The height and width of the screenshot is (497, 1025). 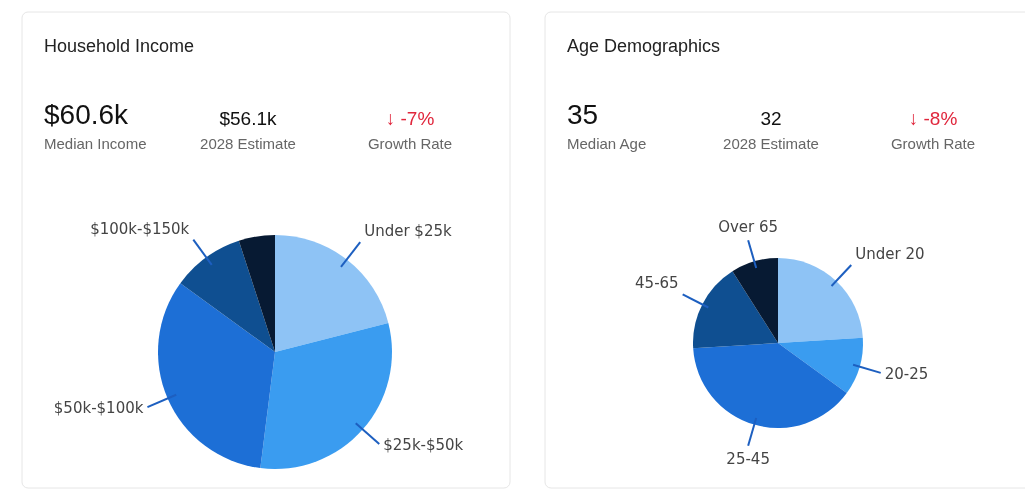 What do you see at coordinates (410, 118) in the screenshot?
I see `text: ↓ -7%` at bounding box center [410, 118].